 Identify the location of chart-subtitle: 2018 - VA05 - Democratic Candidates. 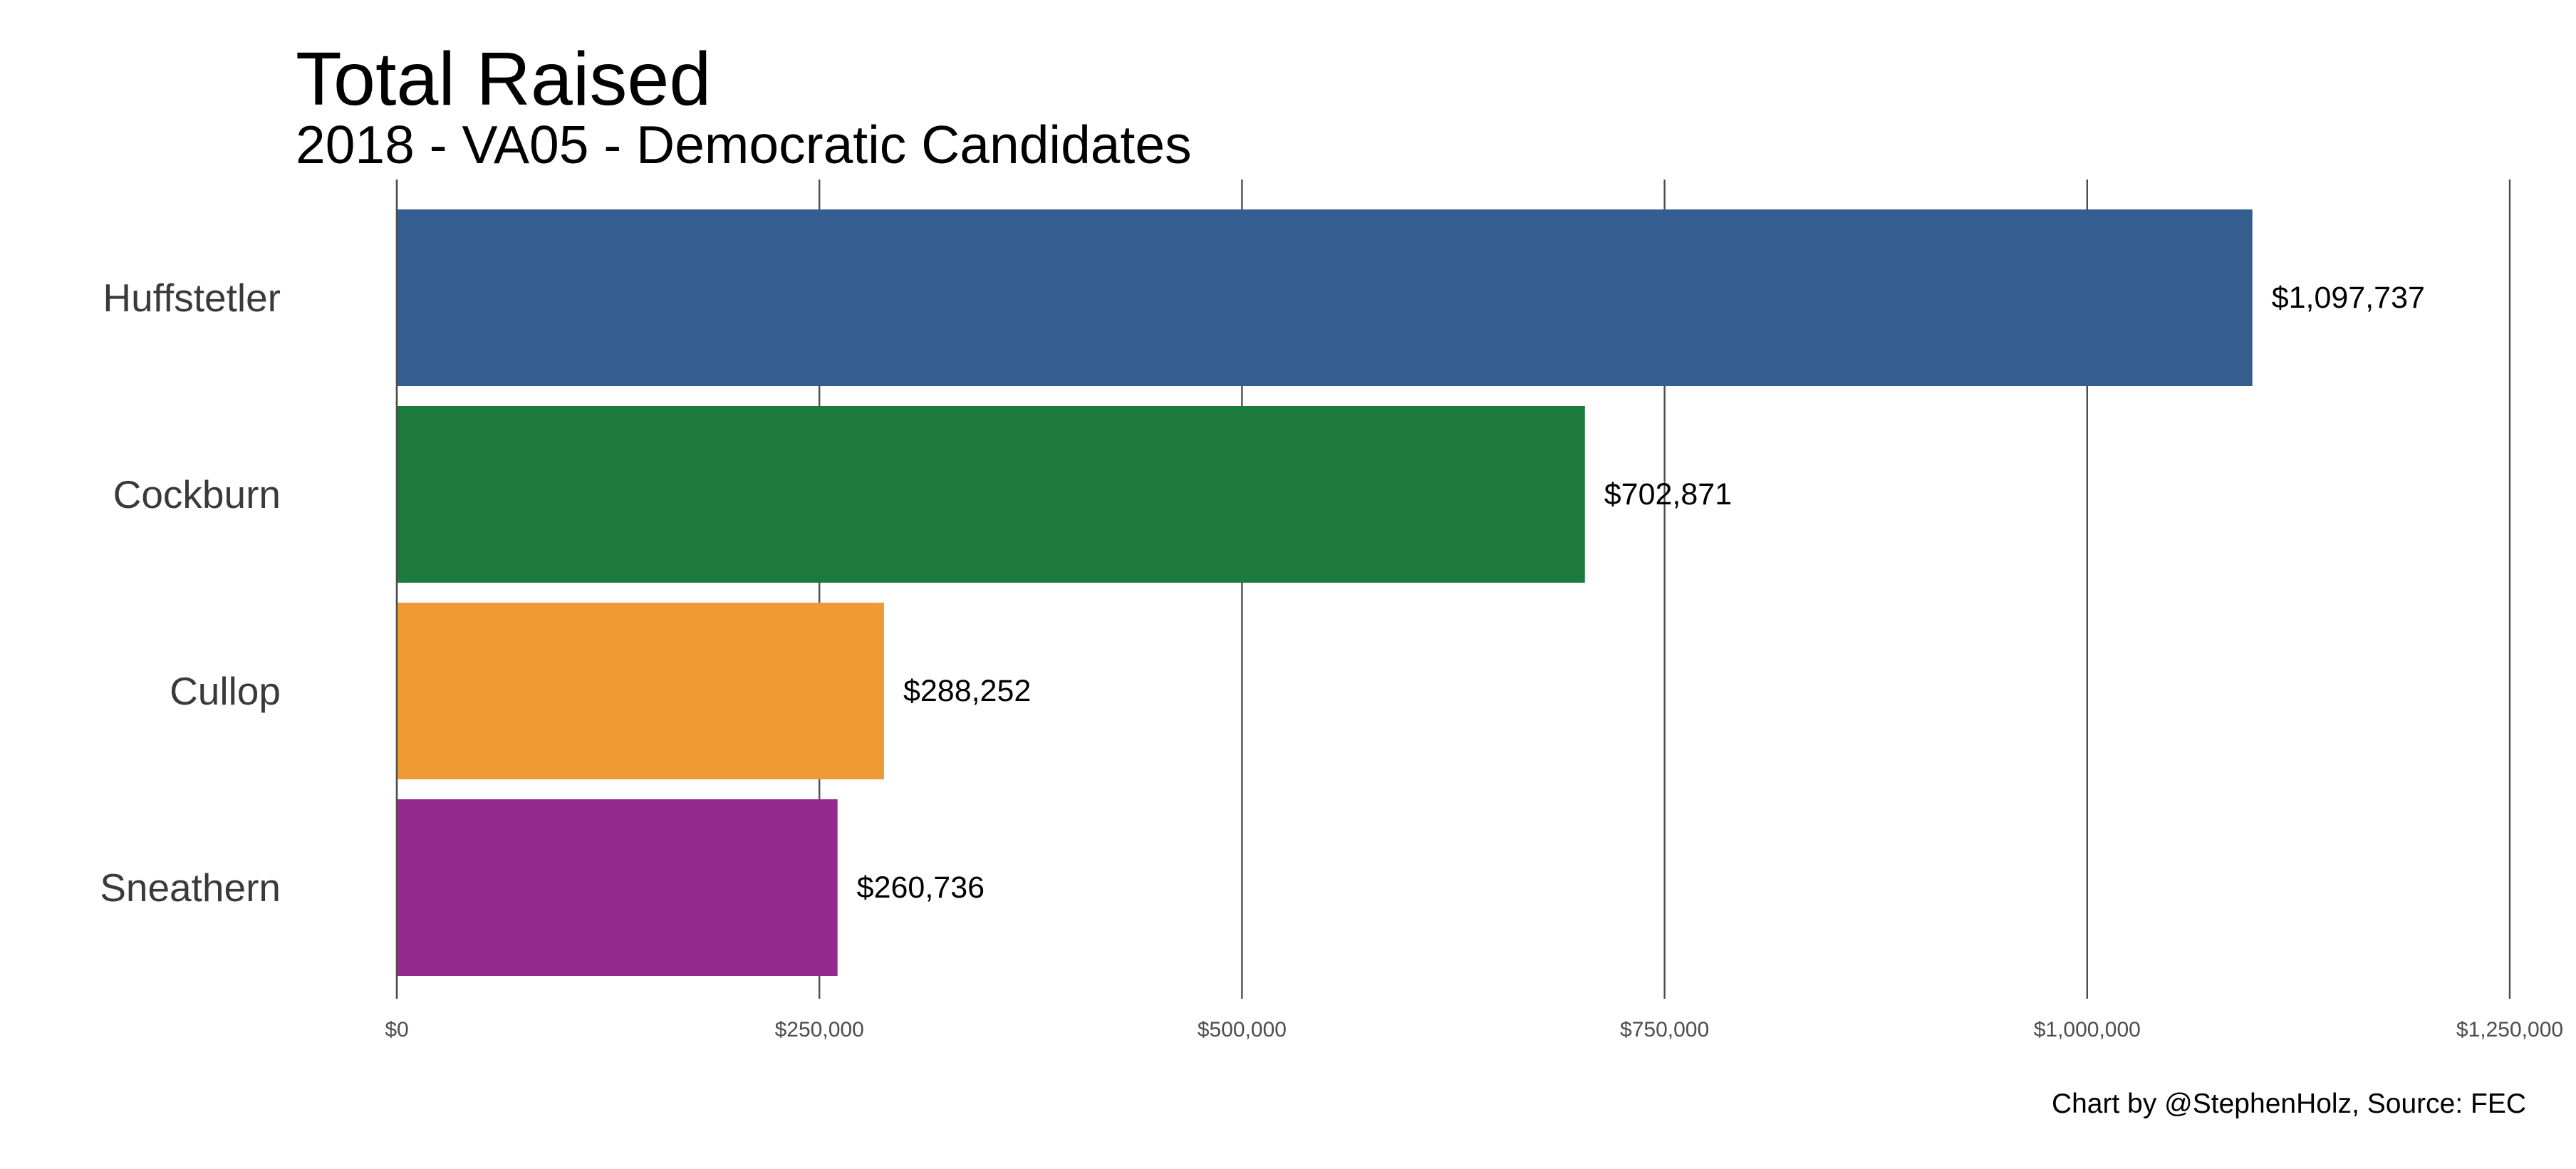
(744, 145).